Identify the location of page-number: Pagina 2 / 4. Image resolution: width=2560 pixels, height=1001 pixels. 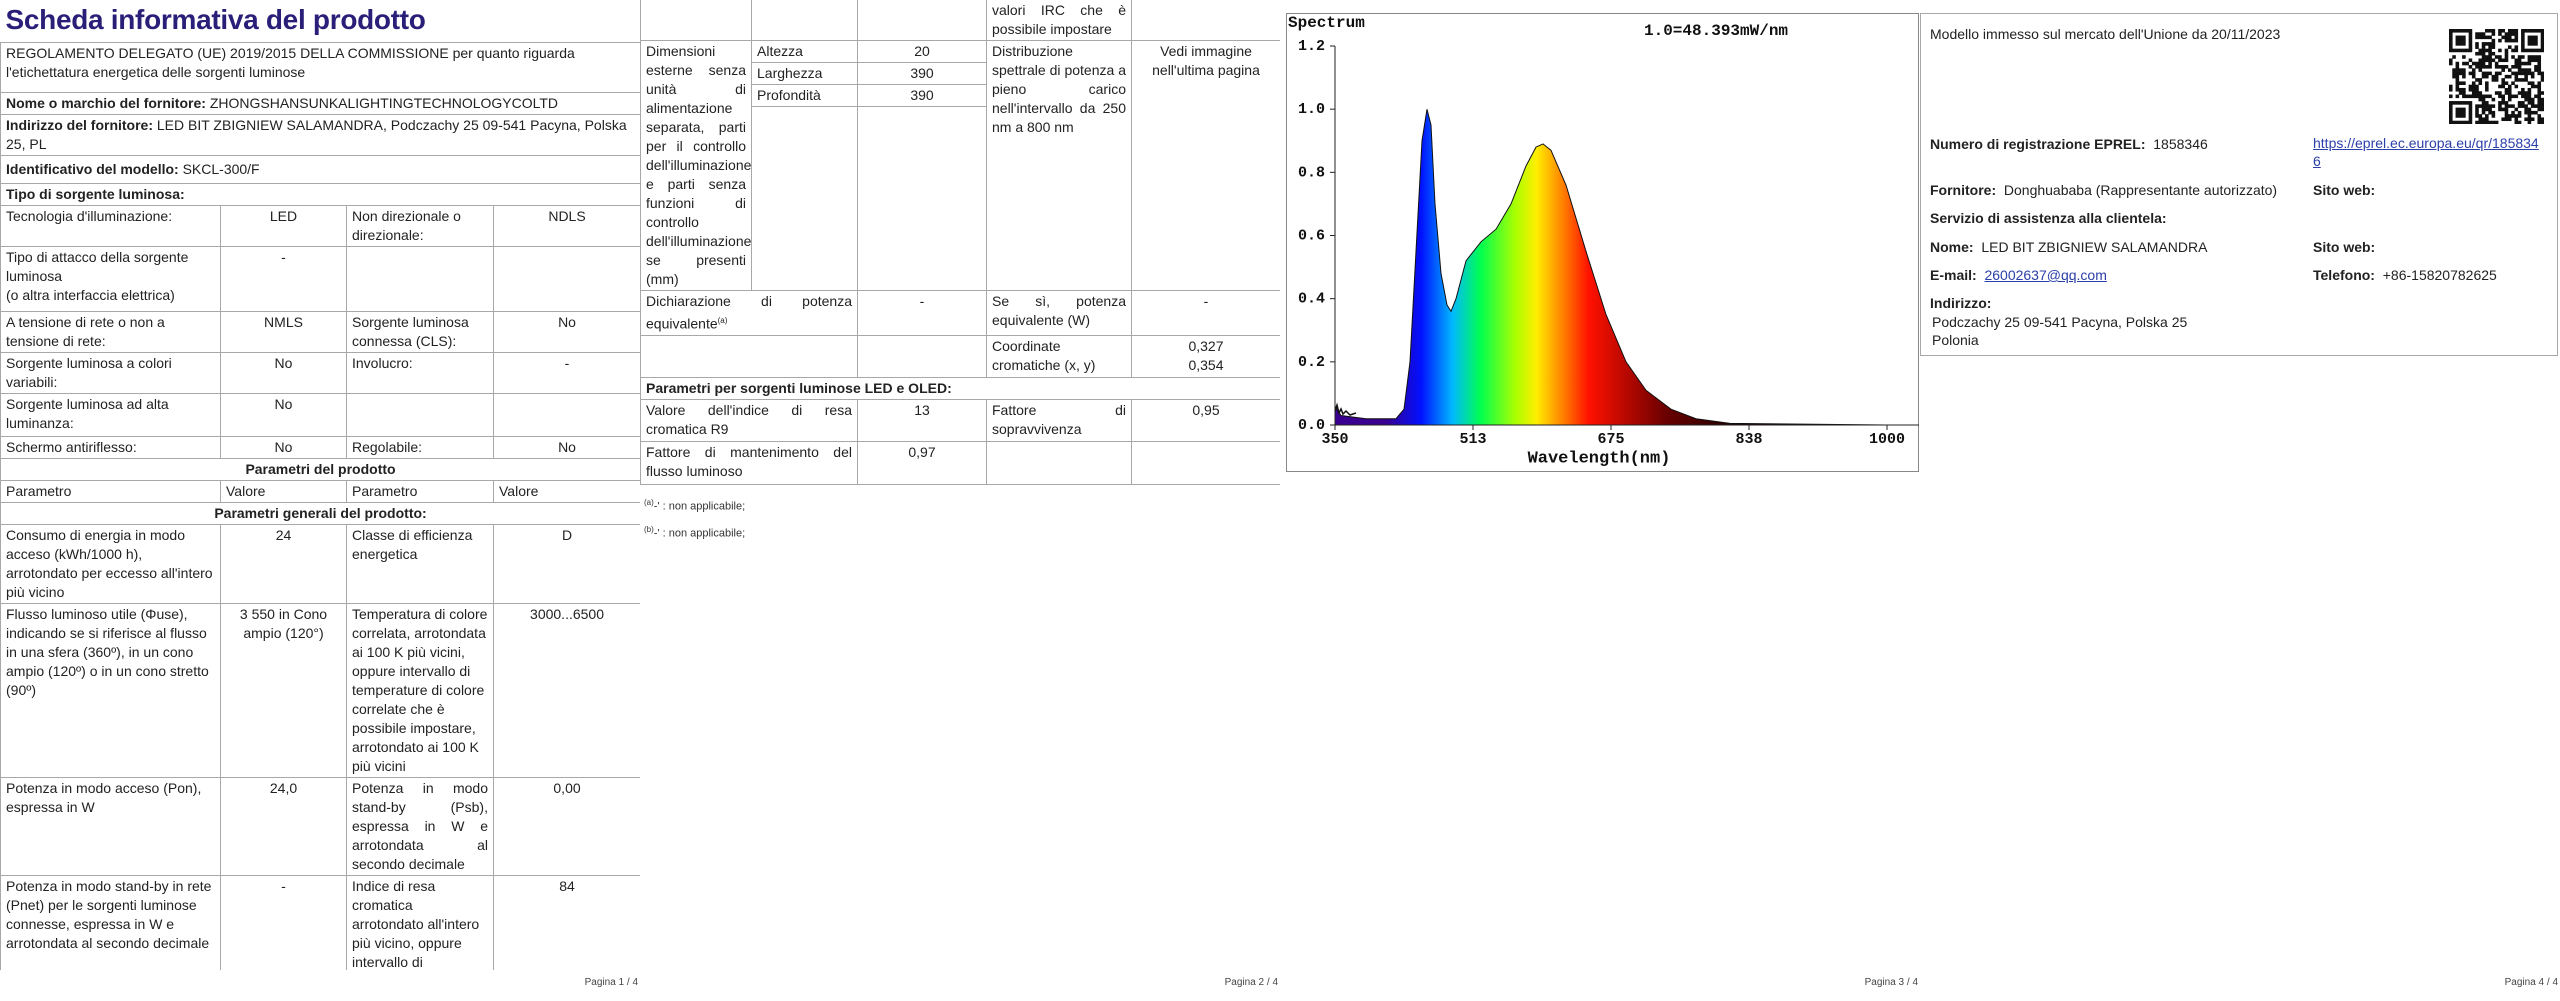
(1251, 982).